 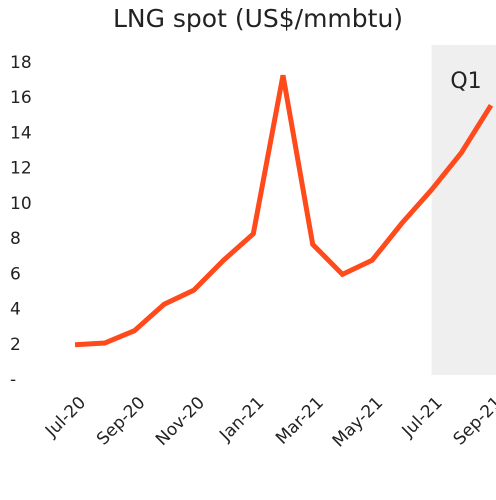 I want to click on y-tick-label: 10, so click(x=21, y=204).